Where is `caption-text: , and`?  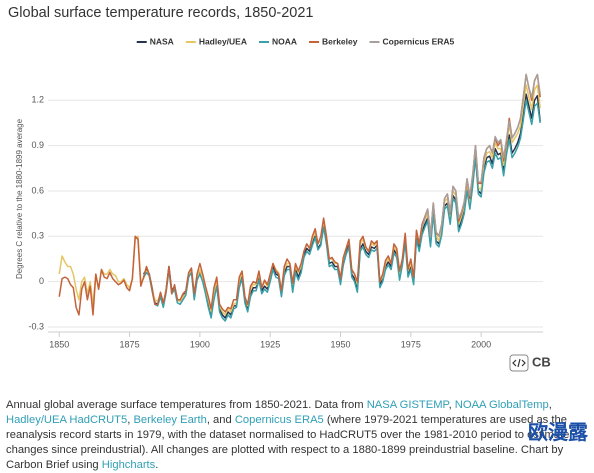 caption-text: , and is located at coordinates (220, 420).